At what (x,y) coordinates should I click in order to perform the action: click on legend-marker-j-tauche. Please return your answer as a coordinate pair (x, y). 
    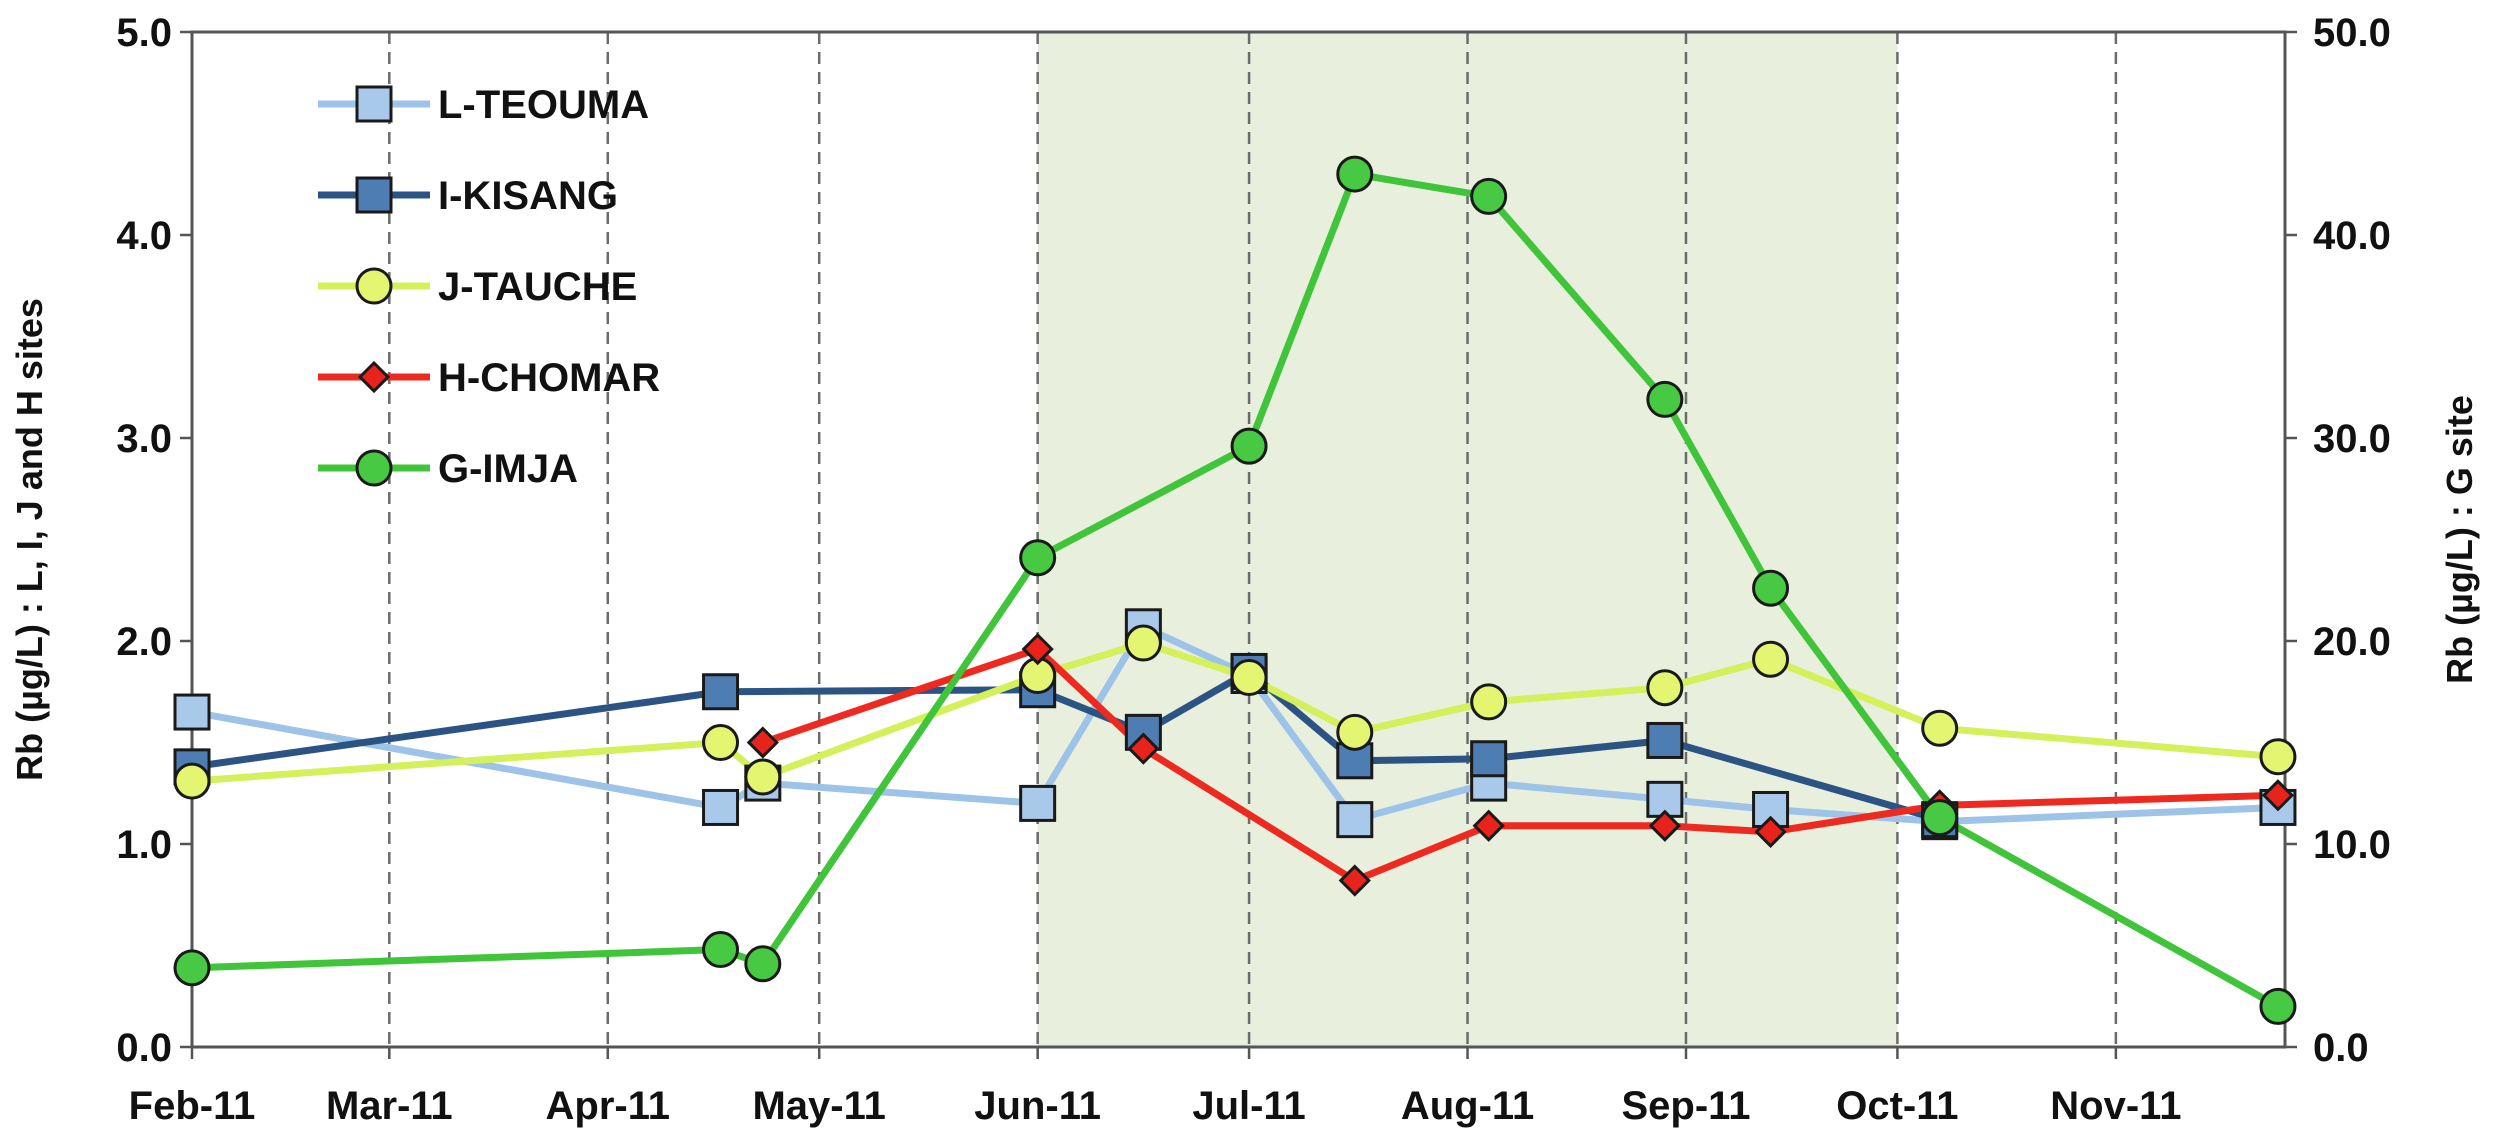
    Looking at the image, I should click on (374, 286).